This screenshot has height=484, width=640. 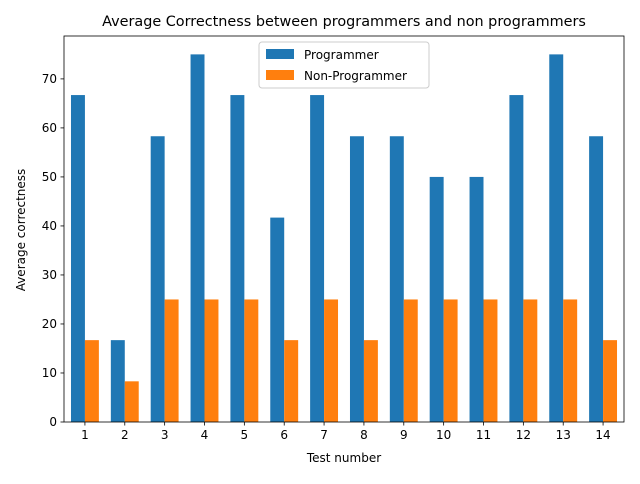 I want to click on y-tick-label: 0, so click(x=53, y=422).